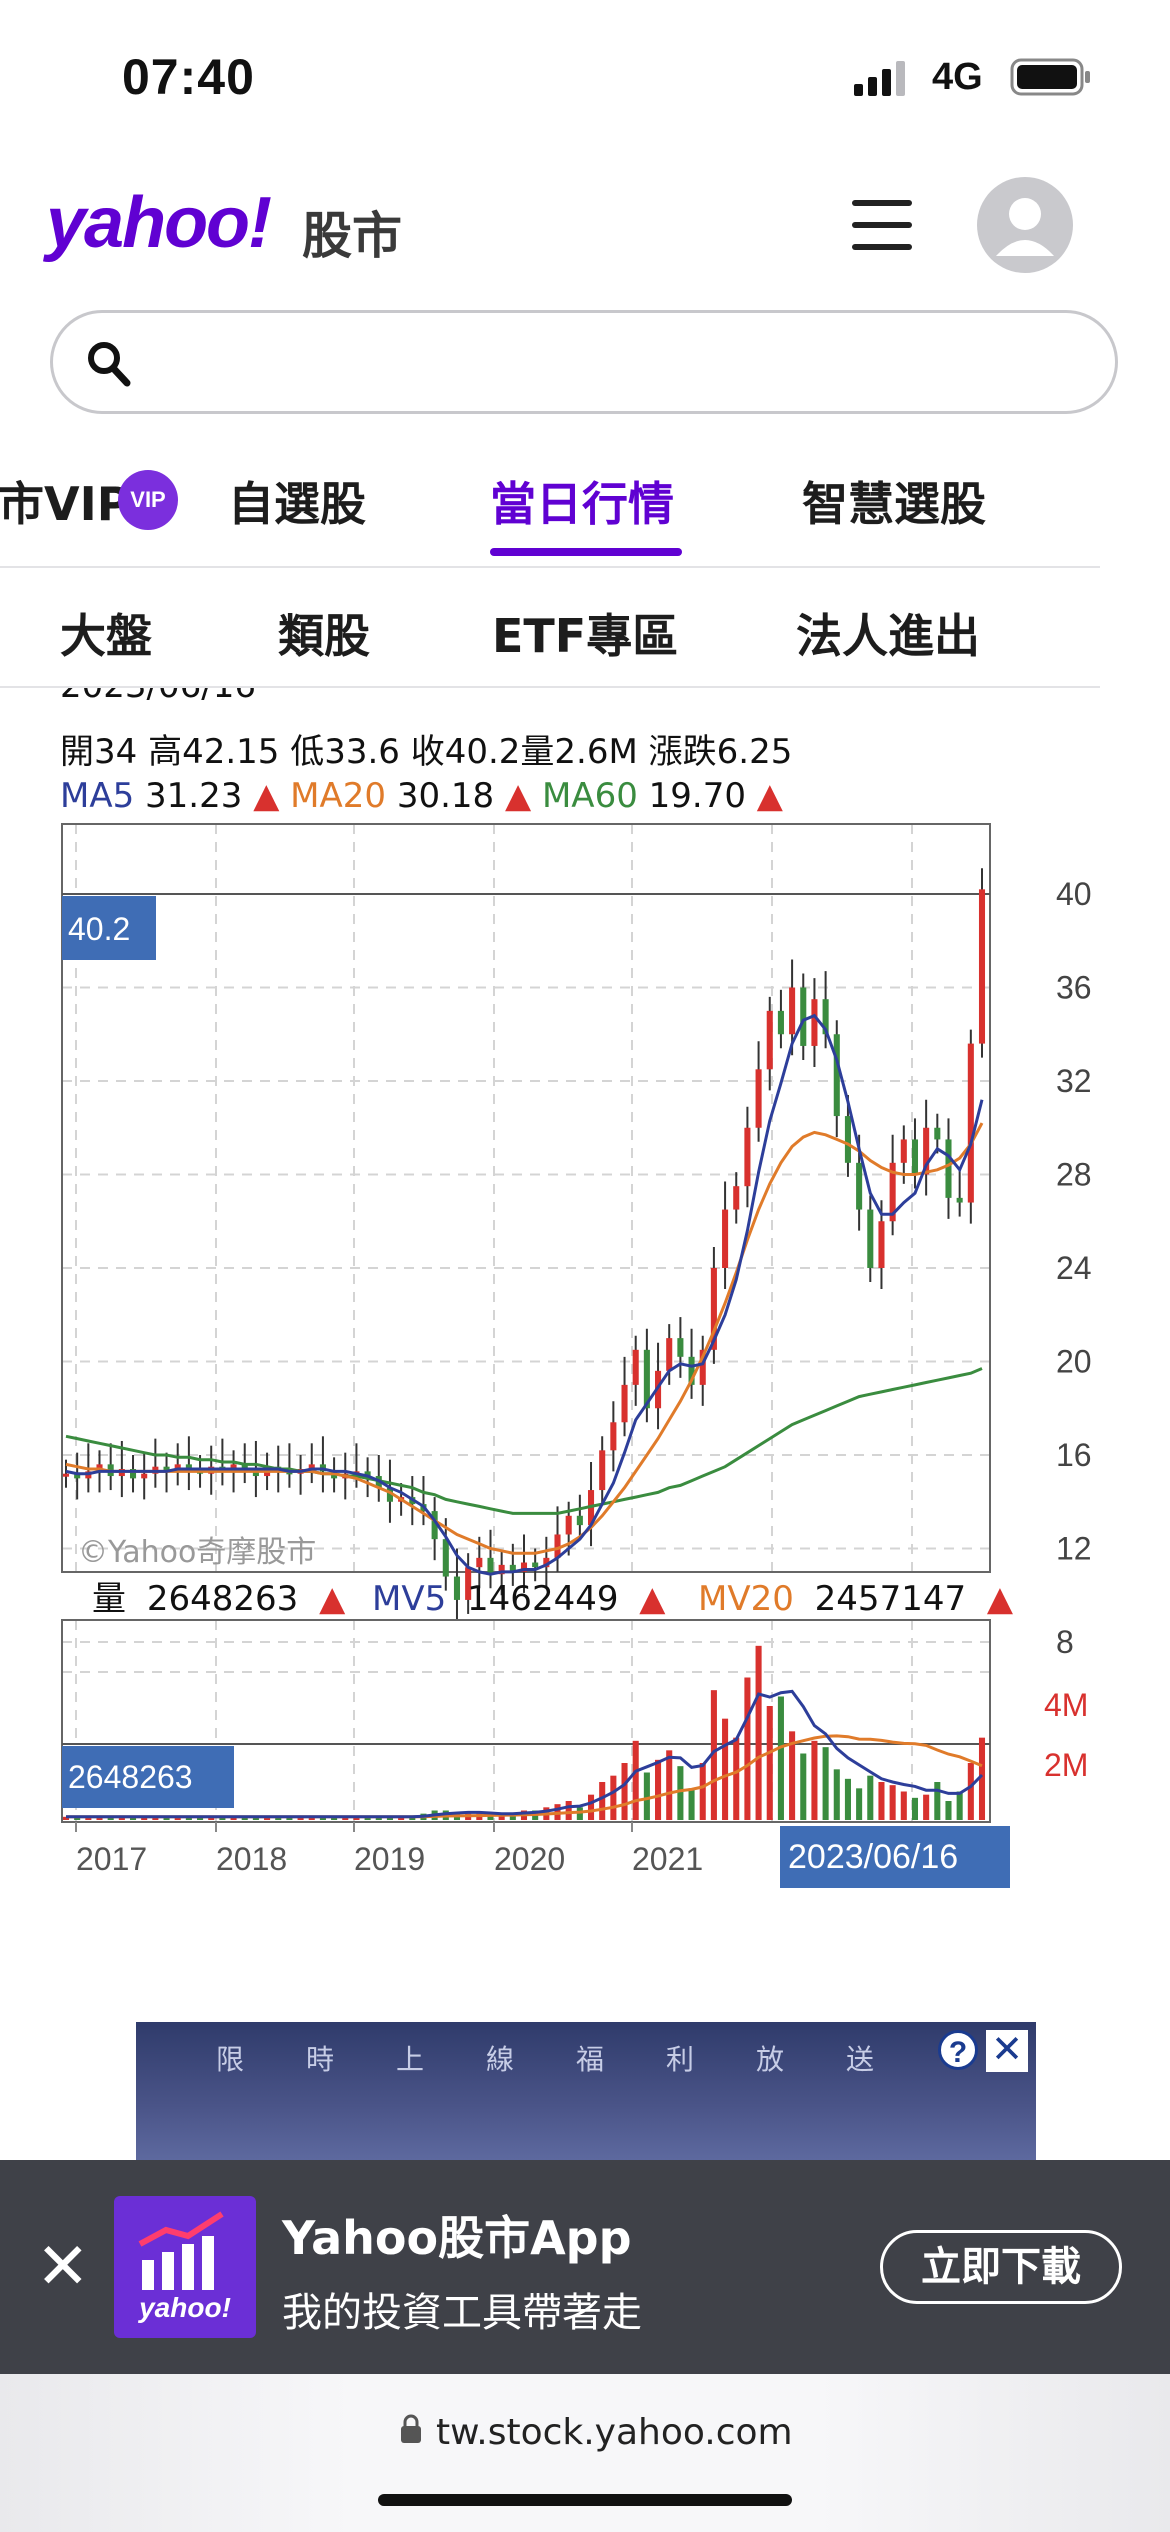 This screenshot has width=1170, height=2532. Describe the element at coordinates (222, 1599) in the screenshot. I see `vol-value: 2648263` at that location.